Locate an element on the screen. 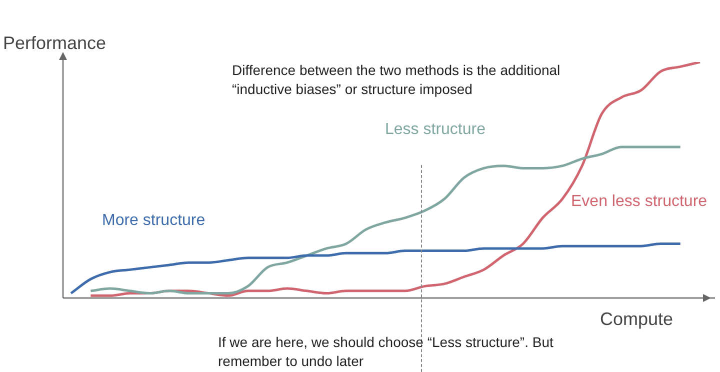 The width and height of the screenshot is (720, 372). x-axis-title: Compute is located at coordinates (637, 319).